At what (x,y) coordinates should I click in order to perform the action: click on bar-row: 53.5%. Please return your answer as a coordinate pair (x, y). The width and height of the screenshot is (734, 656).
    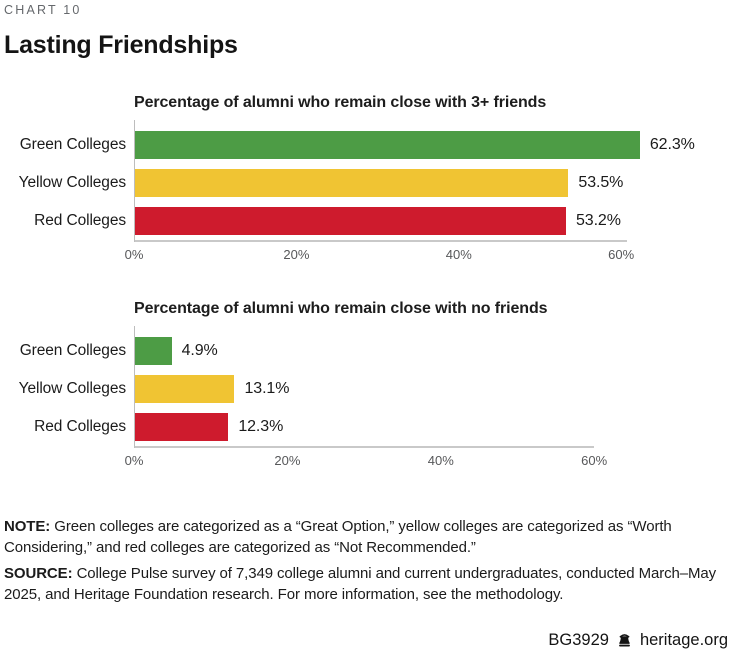
    Looking at the image, I should click on (432, 183).